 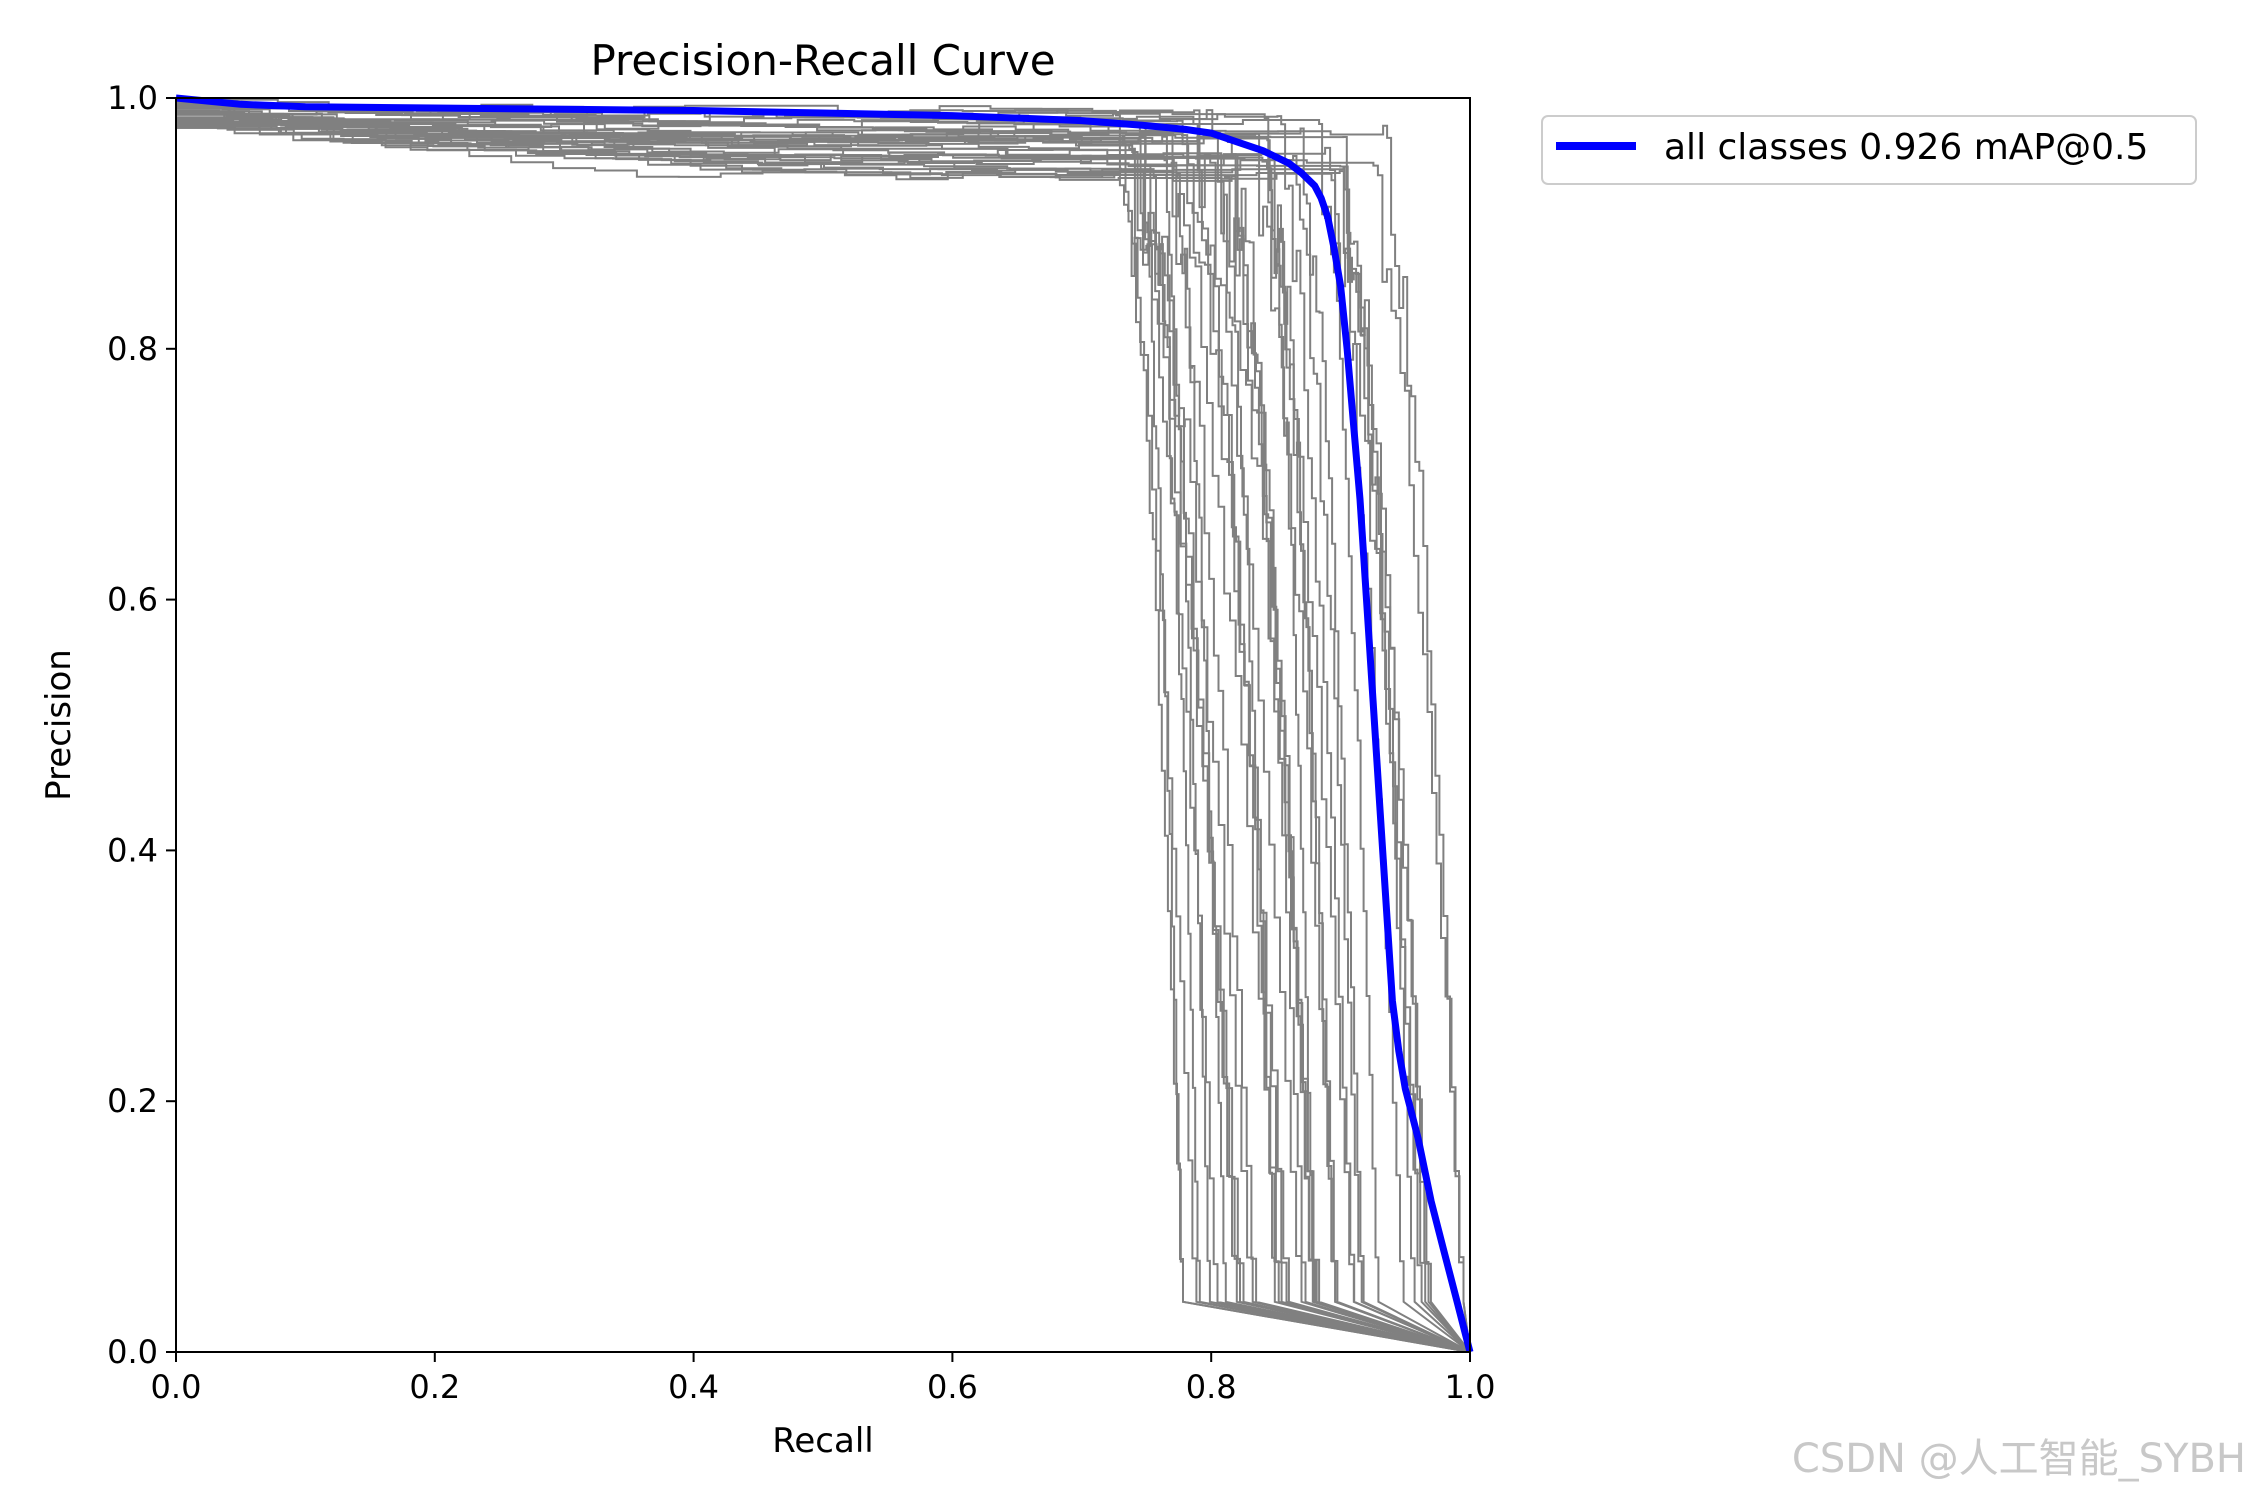 What do you see at coordinates (132, 349) in the screenshot?
I see `y-tick-label: 0.8` at bounding box center [132, 349].